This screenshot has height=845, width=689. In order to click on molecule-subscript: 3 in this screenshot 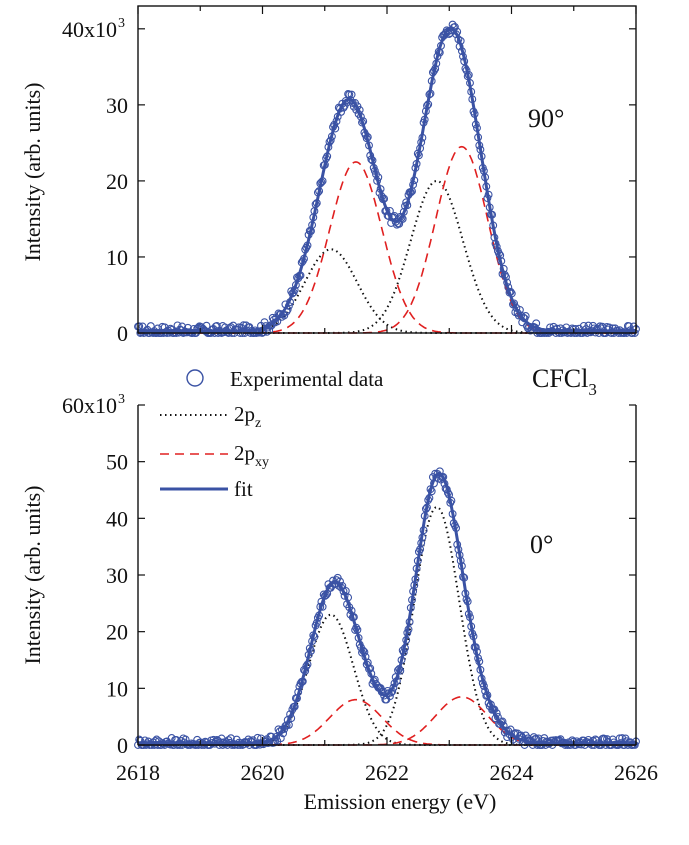, I will do `click(592, 389)`.